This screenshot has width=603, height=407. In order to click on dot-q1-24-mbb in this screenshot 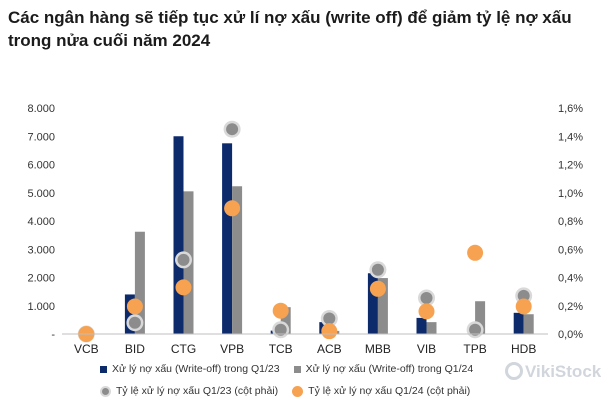, I will do `click(377, 288)`.